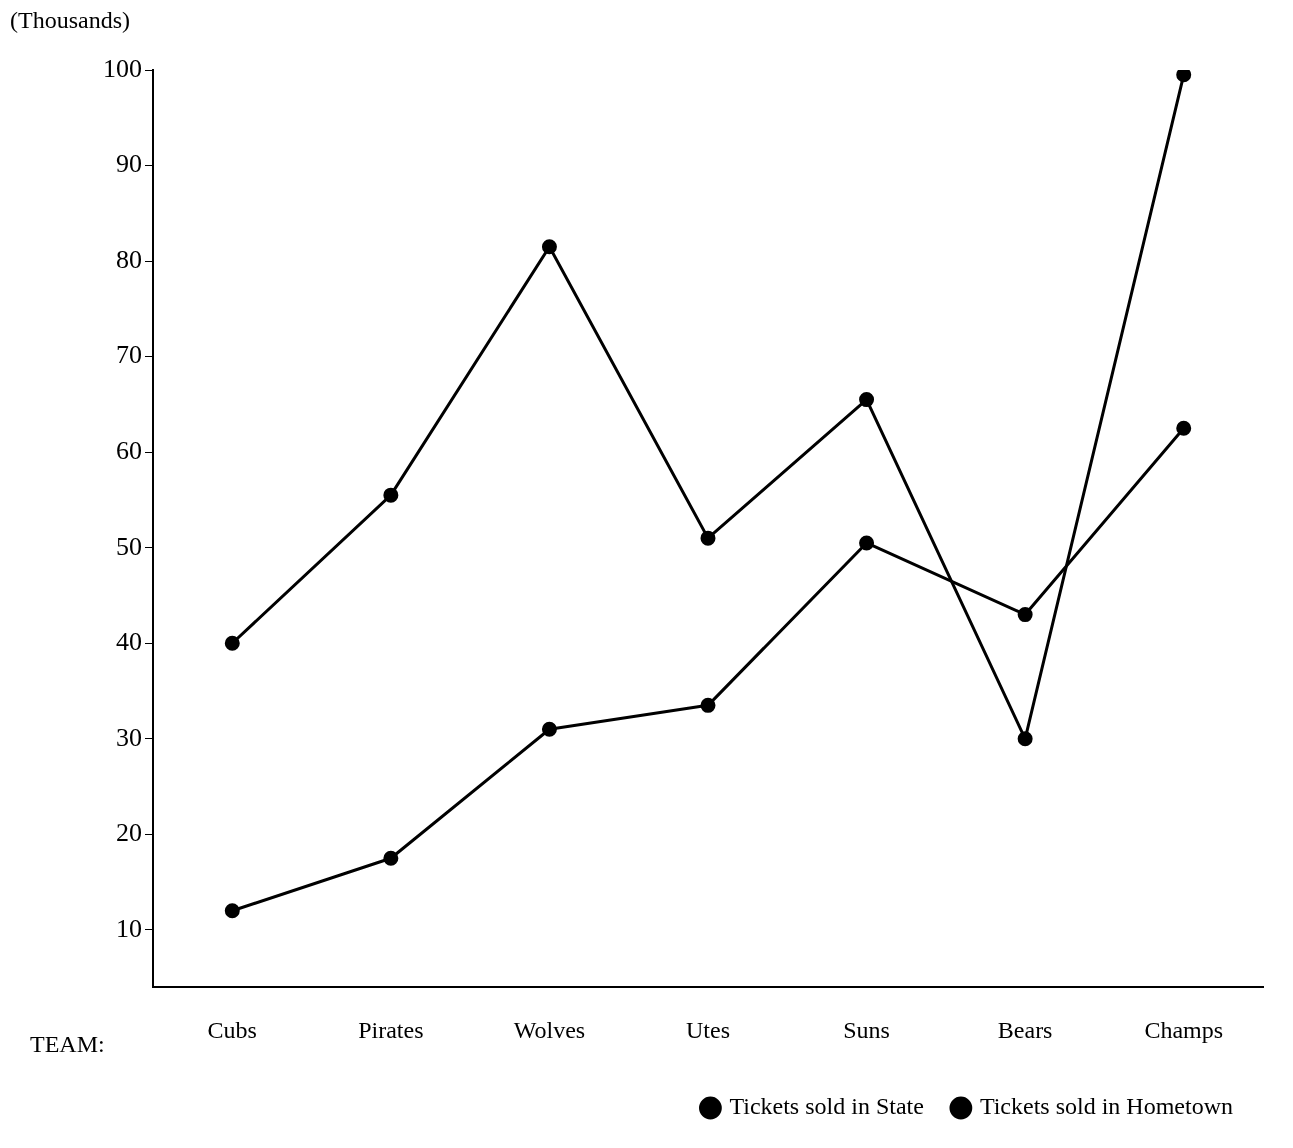  I want to click on y-tick-label: 60, so click(129, 450).